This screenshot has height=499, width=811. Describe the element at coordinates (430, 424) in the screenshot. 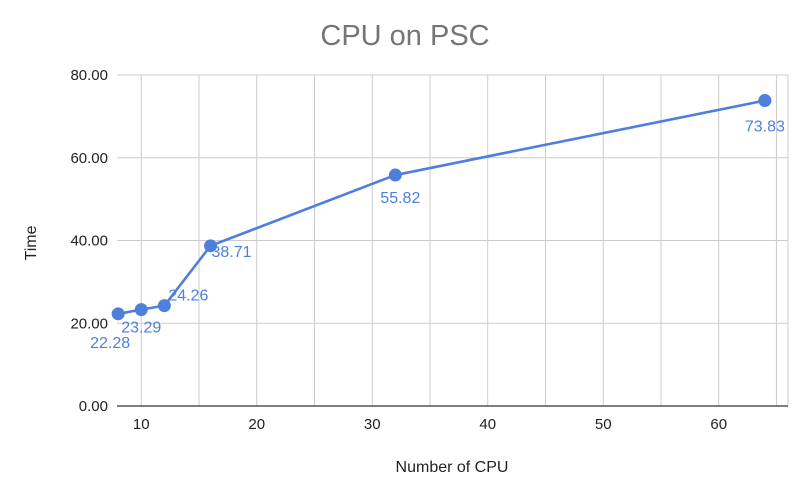

I see `x-axis-ticks: 10 20 30 40 50 60` at that location.